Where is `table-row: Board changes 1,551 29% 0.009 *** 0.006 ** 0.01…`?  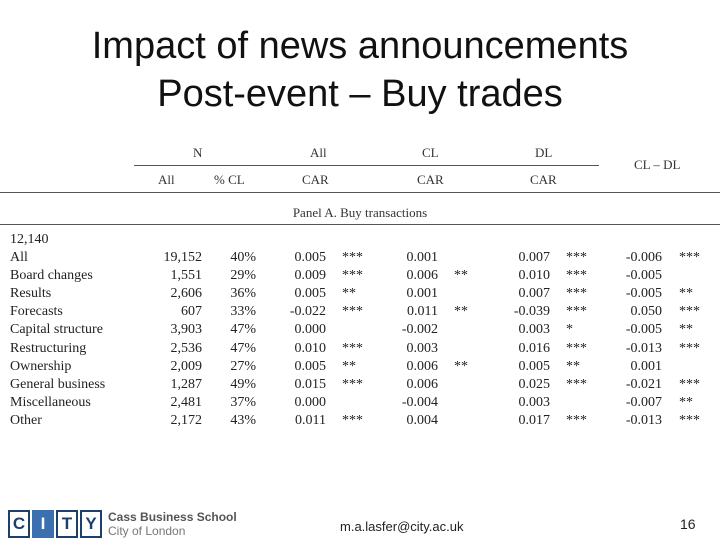
table-row: Board changes 1,551 29% 0.009 *** 0.006 ** 0.01… is located at coordinates (360, 276).